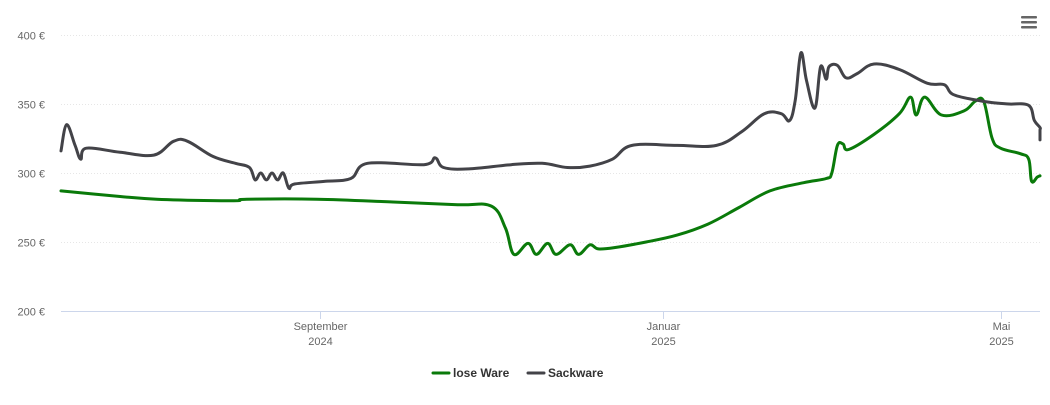  I want to click on chart-menu-button, so click(1029, 22).